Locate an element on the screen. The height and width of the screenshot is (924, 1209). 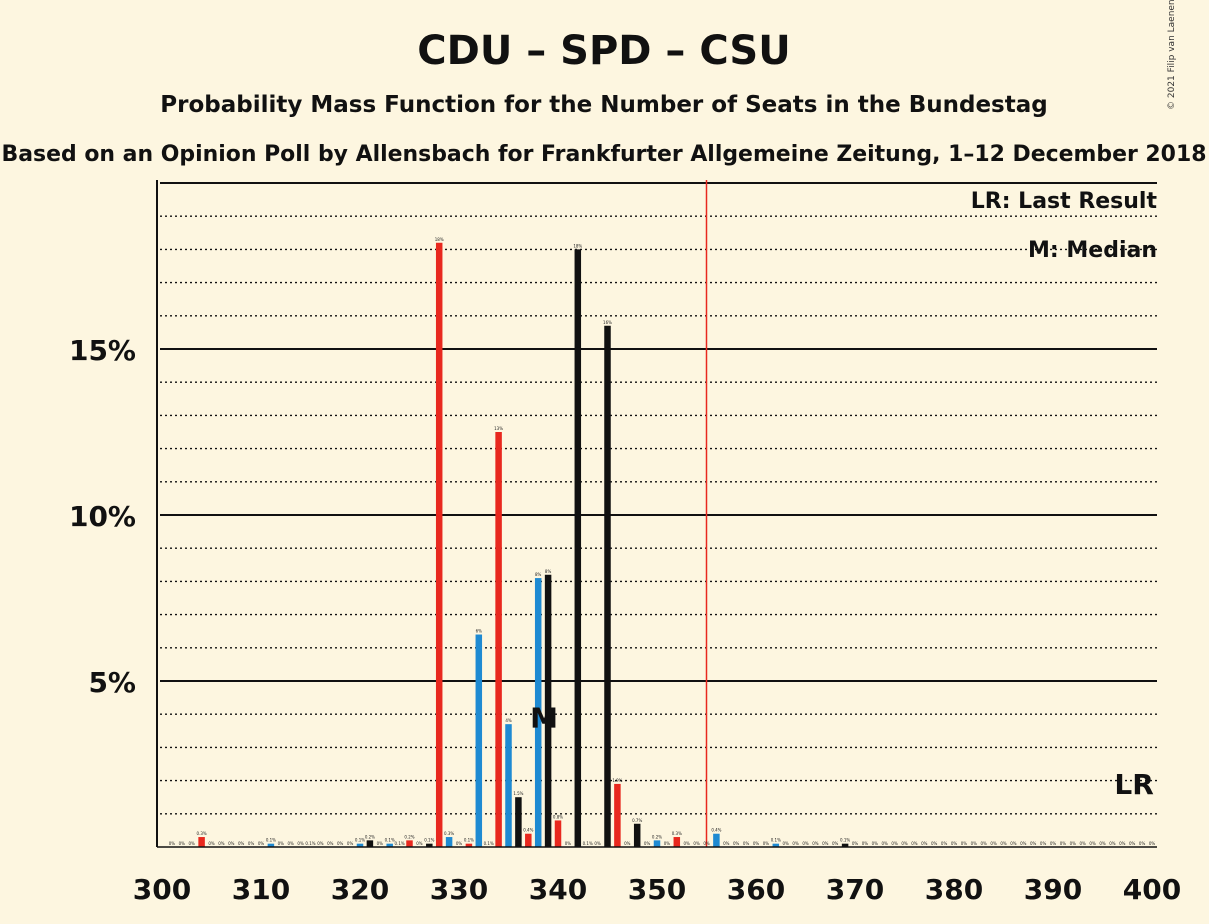
bar-label-seat-302: 0% is located at coordinates (182, 843).